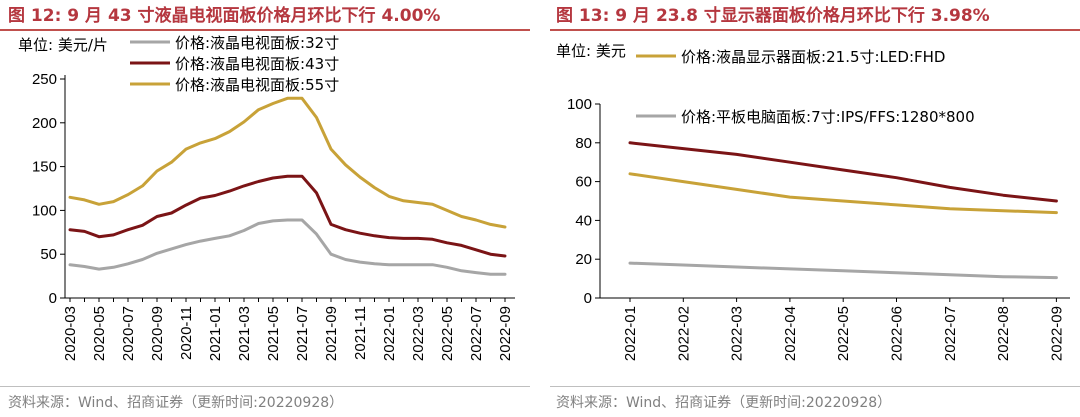 The height and width of the screenshot is (417, 1080). What do you see at coordinates (99, 333) in the screenshot?
I see `x-tick-label: 2020-05` at bounding box center [99, 333].